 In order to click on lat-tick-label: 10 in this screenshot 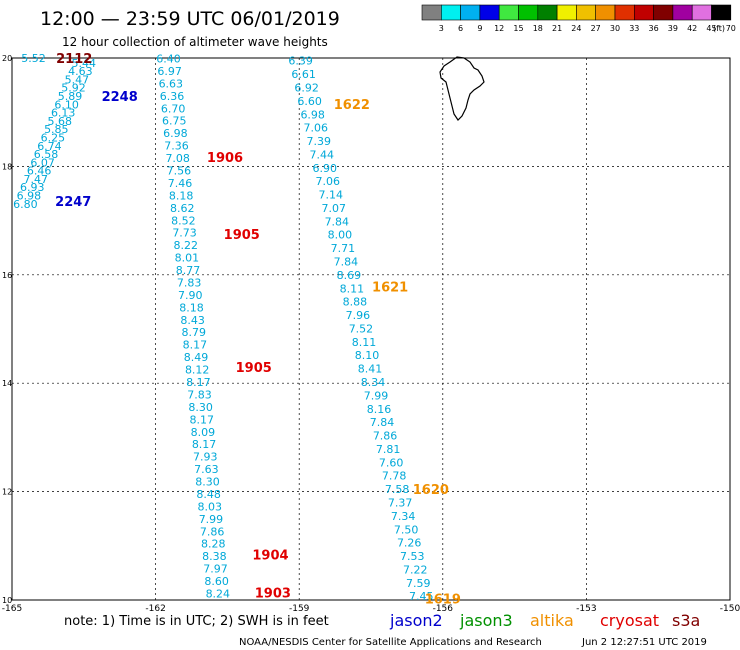, I will do `click(7, 600)`.